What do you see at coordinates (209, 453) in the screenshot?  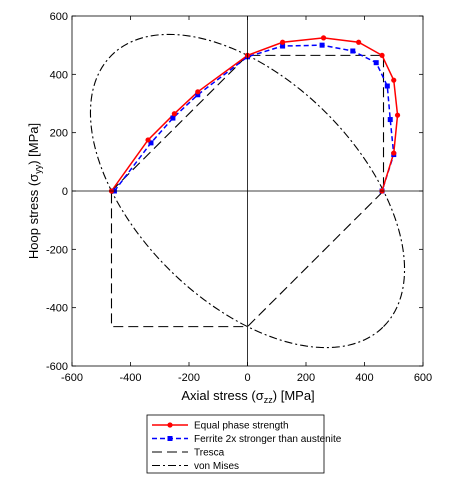 I see `legend-label-3: Tresca` at bounding box center [209, 453].